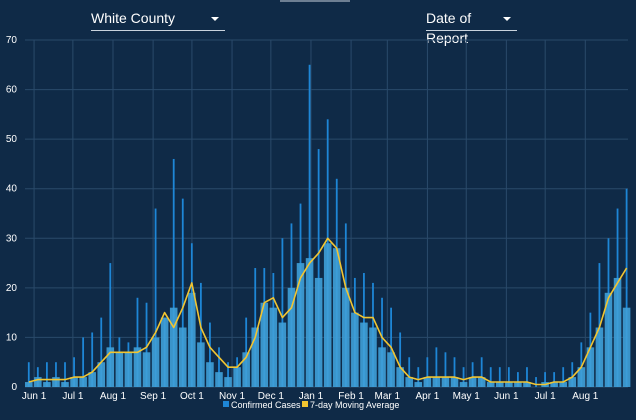 The height and width of the screenshot is (420, 636). Describe the element at coordinates (12, 40) in the screenshot. I see `y-tick-label: 70` at that location.